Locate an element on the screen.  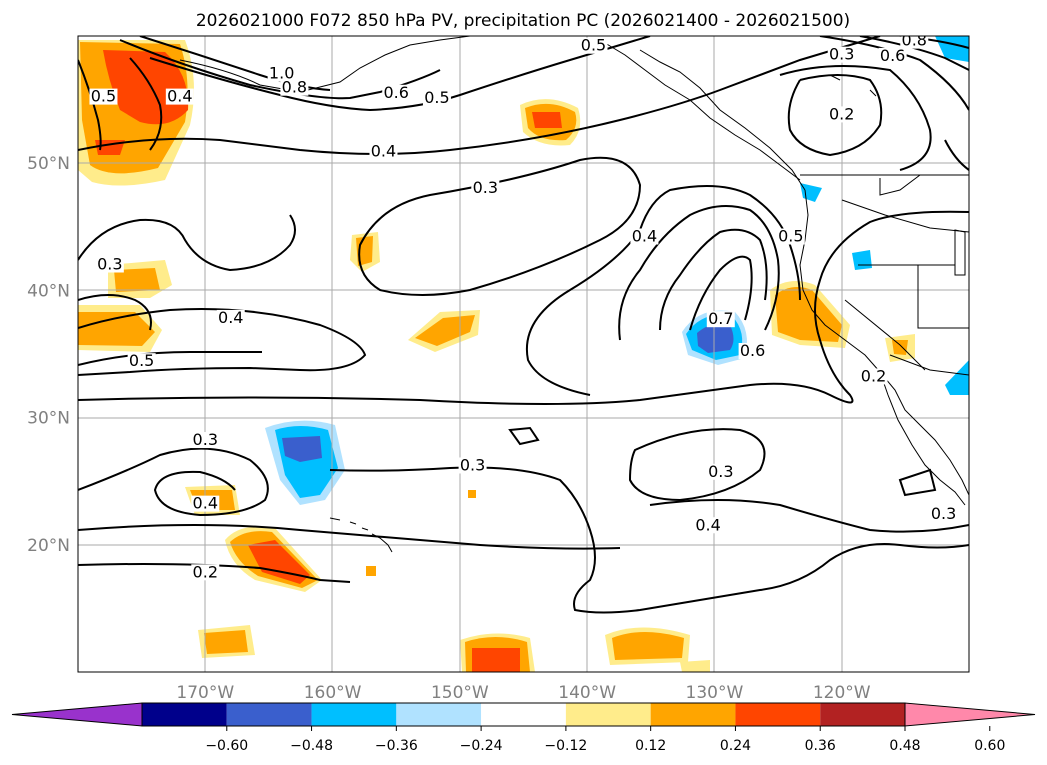
us-west-coast is located at coordinates (884, 342).